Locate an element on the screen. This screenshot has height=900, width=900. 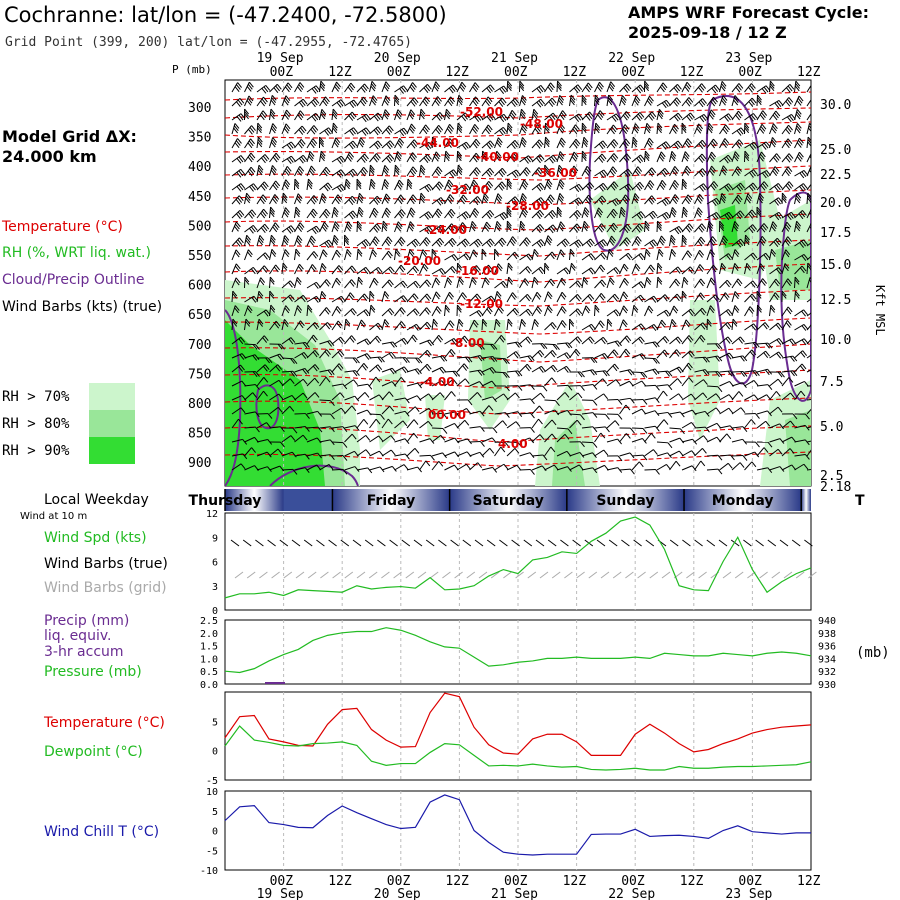
y-tick: -5 is located at coordinates (212, 851).